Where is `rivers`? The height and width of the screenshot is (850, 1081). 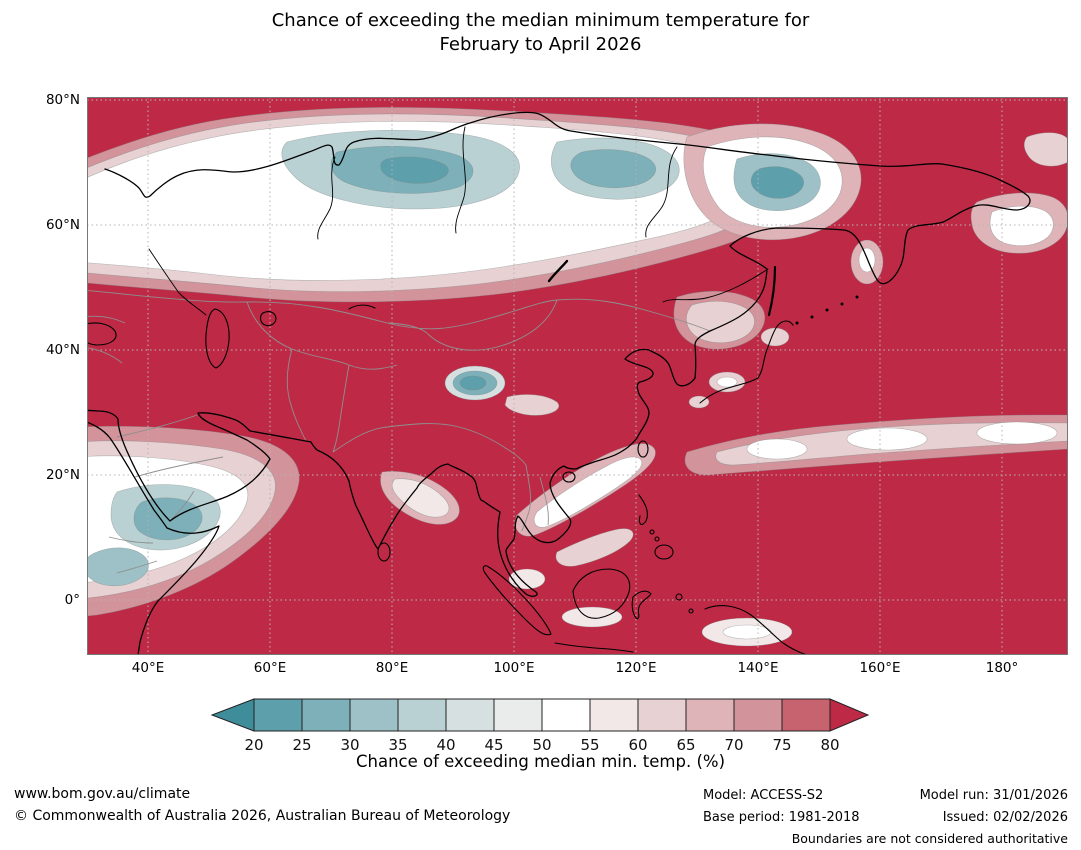
rivers is located at coordinates (458, 221).